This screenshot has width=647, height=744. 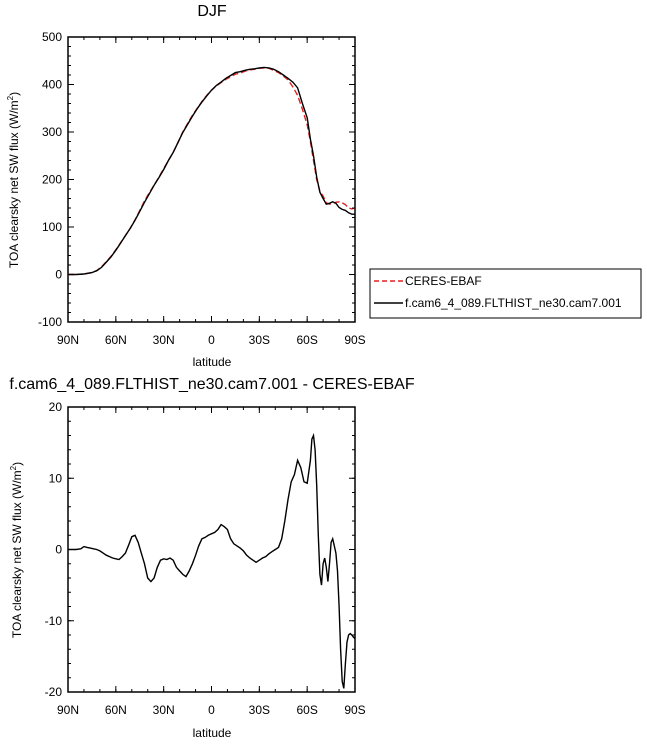 What do you see at coordinates (58, 275) in the screenshot?
I see `top-y-tick-label: 0` at bounding box center [58, 275].